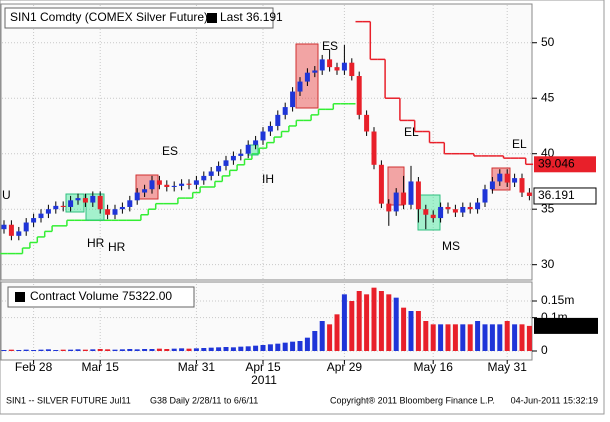  I want to click on y-tick-label: 50, so click(548, 42).